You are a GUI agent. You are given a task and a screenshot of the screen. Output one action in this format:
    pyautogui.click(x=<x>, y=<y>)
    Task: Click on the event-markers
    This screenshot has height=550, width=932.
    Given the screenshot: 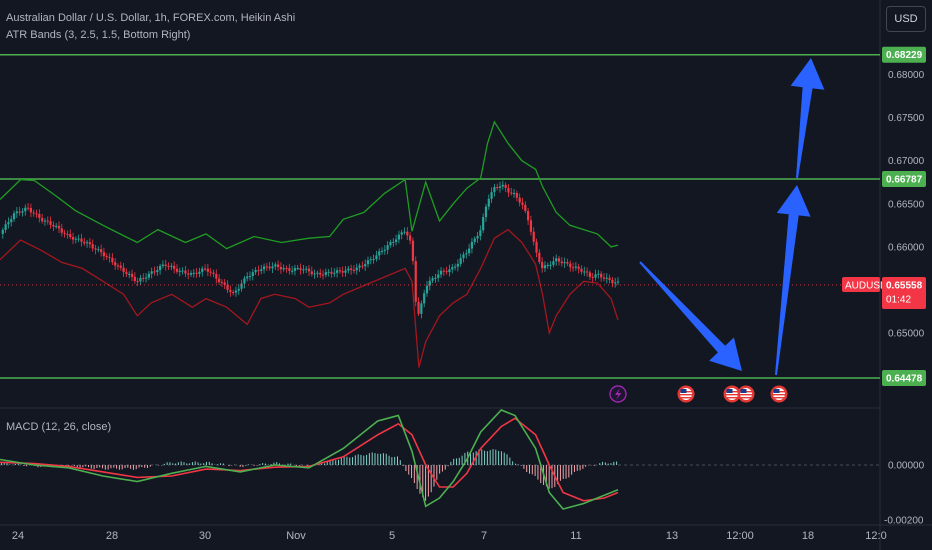 What is the action you would take?
    pyautogui.click(x=698, y=394)
    